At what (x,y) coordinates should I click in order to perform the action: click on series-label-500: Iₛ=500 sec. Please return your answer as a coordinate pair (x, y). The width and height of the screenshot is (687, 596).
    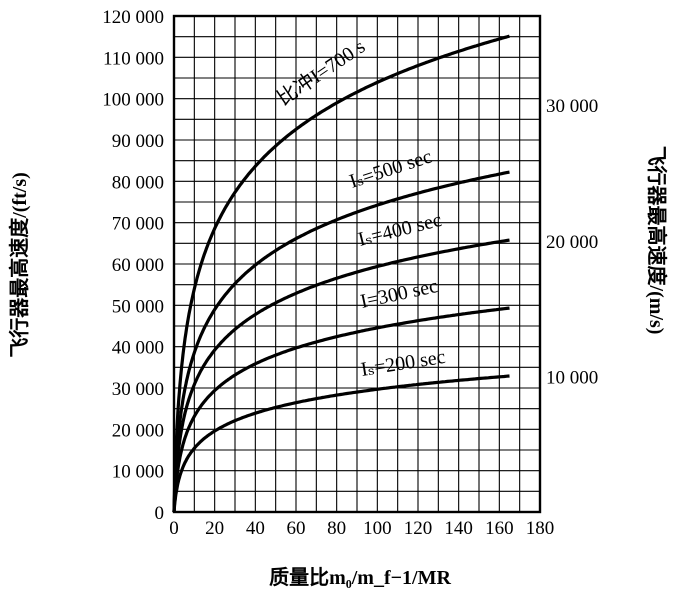
    Looking at the image, I should click on (391, 168).